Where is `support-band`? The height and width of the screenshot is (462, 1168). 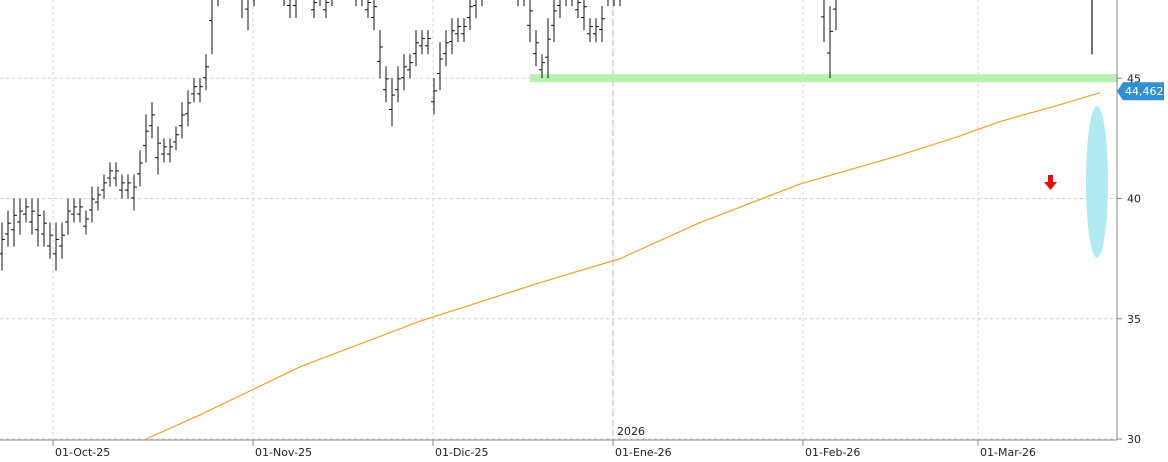 support-band is located at coordinates (824, 78).